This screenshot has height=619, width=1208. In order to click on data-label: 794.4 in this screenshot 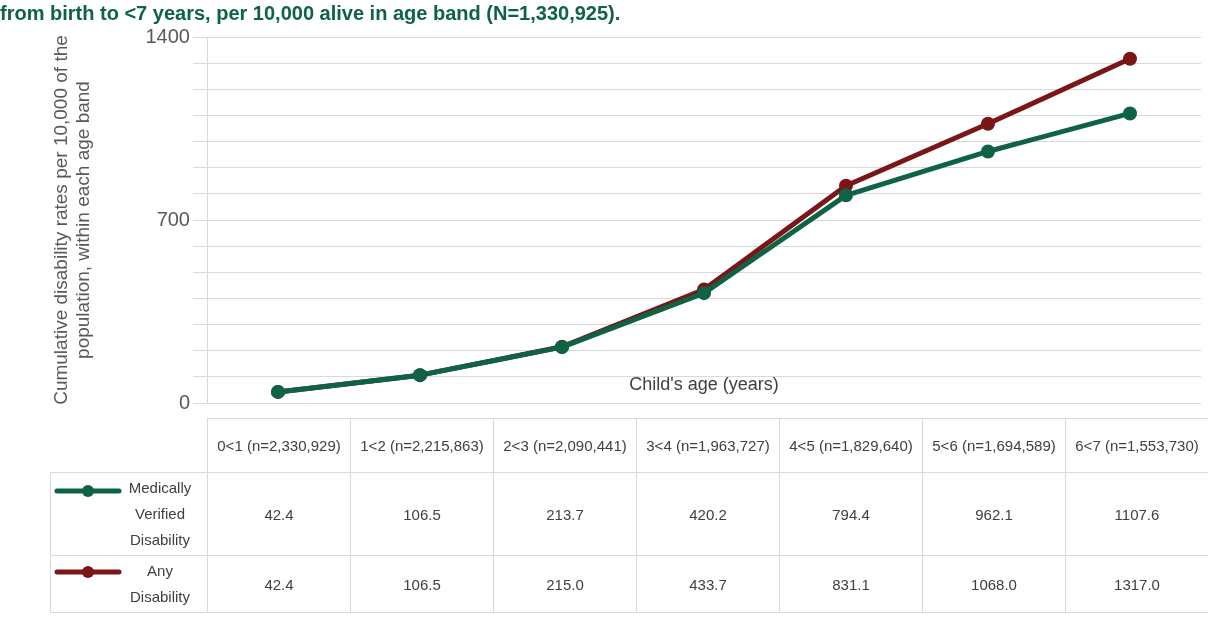, I will do `click(851, 514)`.